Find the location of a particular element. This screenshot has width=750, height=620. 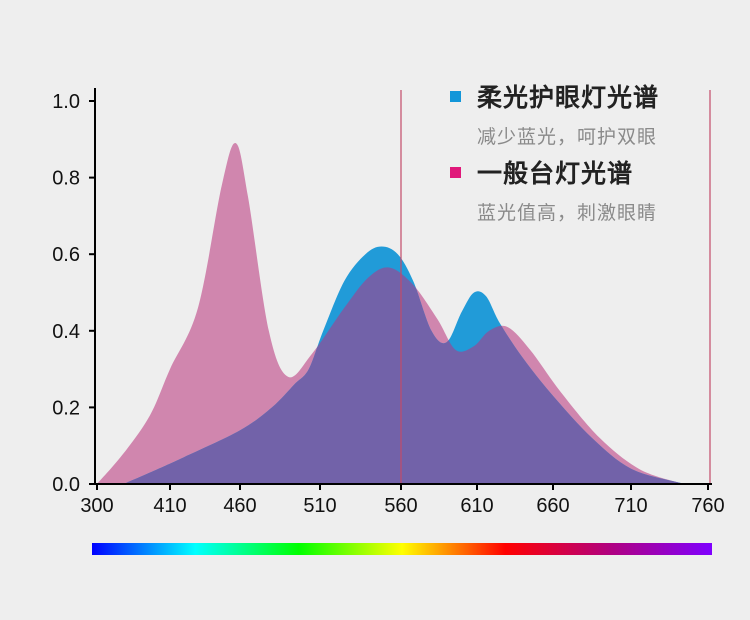

x-tick-label: 660 is located at coordinates (552, 506).